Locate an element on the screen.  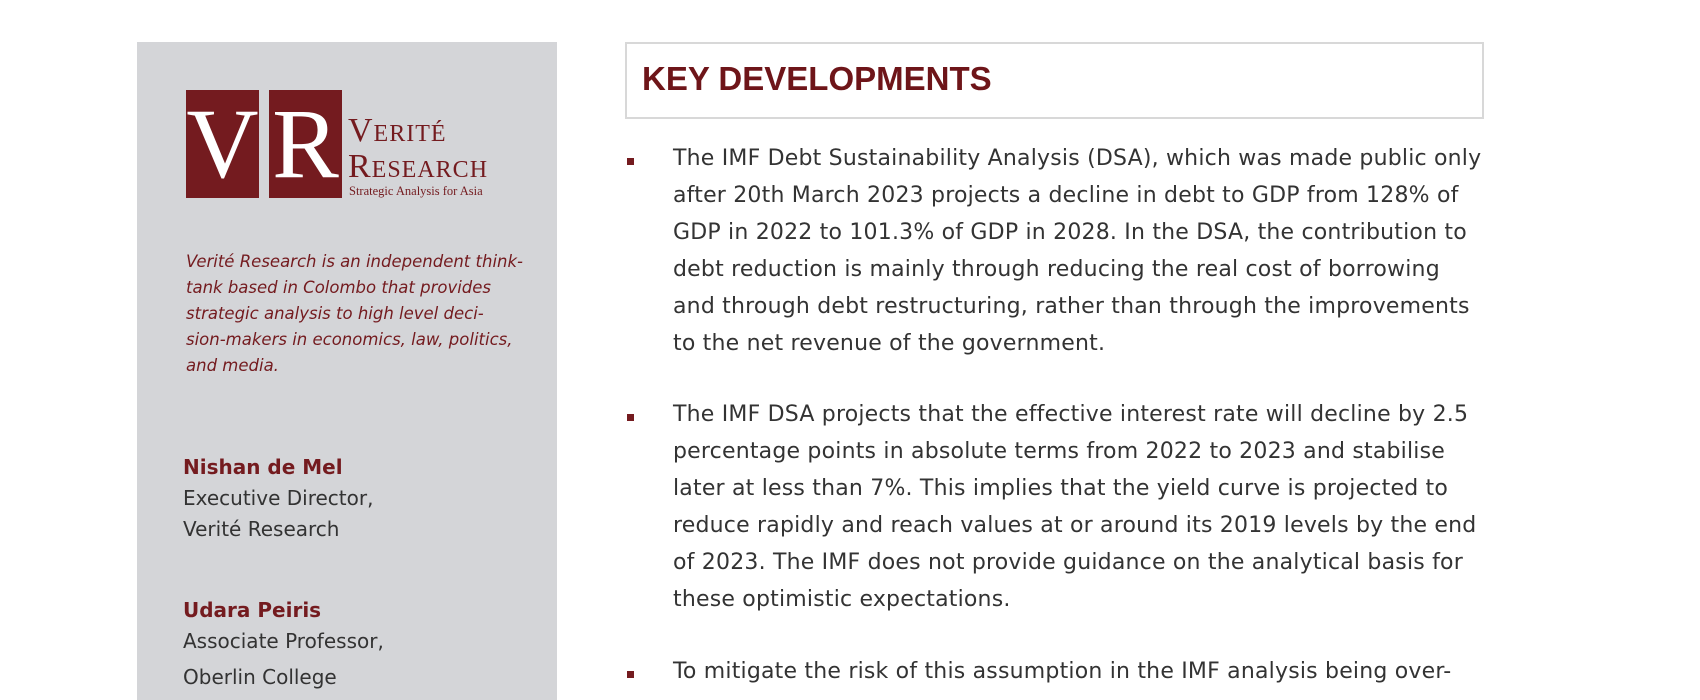
logo-name: Verité is located at coordinates (397, 130).